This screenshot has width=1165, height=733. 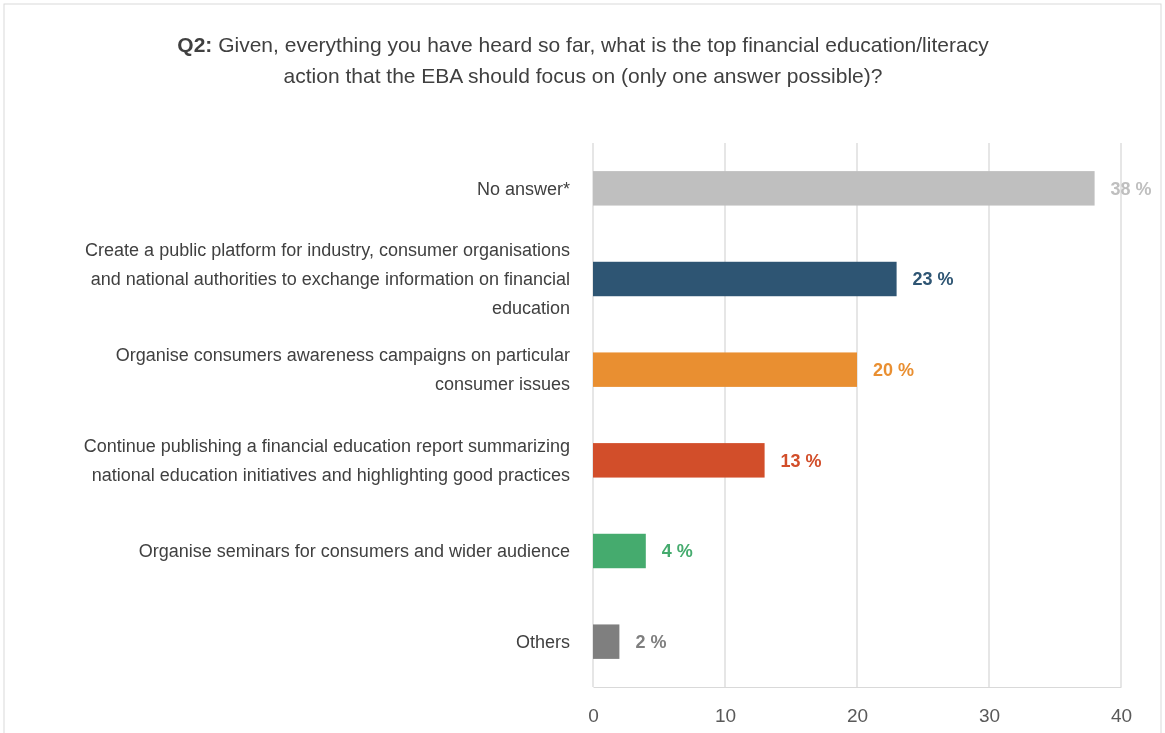 I want to click on data-label: 2 %, so click(x=651, y=641).